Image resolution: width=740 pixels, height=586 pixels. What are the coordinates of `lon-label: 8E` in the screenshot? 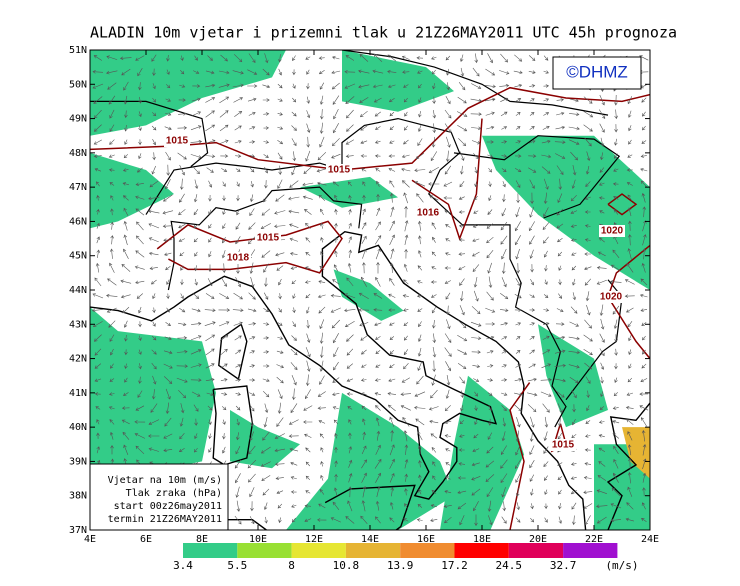 It's located at (202, 539).